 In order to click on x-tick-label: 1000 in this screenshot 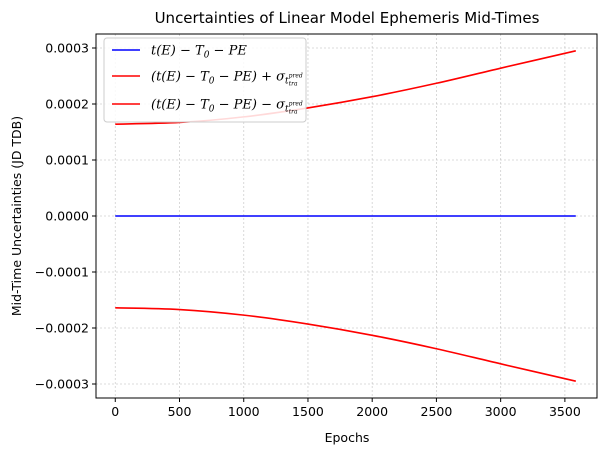, I will do `click(244, 411)`.